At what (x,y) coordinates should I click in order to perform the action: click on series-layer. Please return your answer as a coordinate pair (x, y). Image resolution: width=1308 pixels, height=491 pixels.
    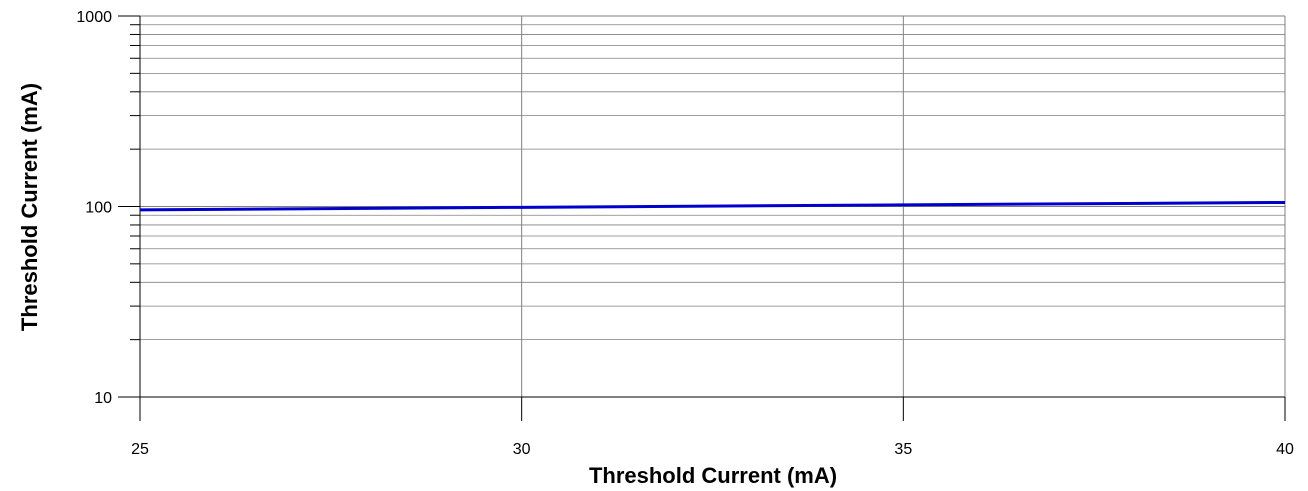
    Looking at the image, I should click on (712, 206).